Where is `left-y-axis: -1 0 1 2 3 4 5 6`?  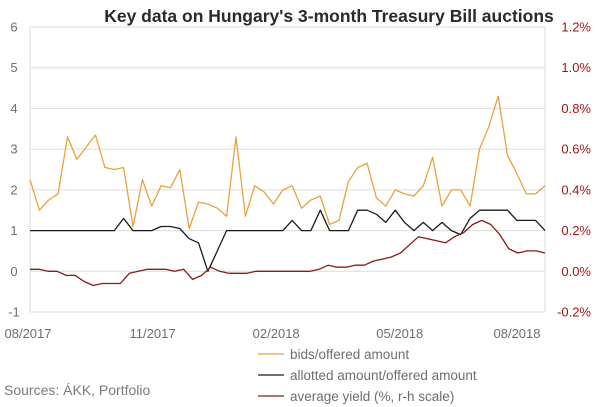
left-y-axis: -1 0 1 2 3 4 5 6 is located at coordinates (14, 170).